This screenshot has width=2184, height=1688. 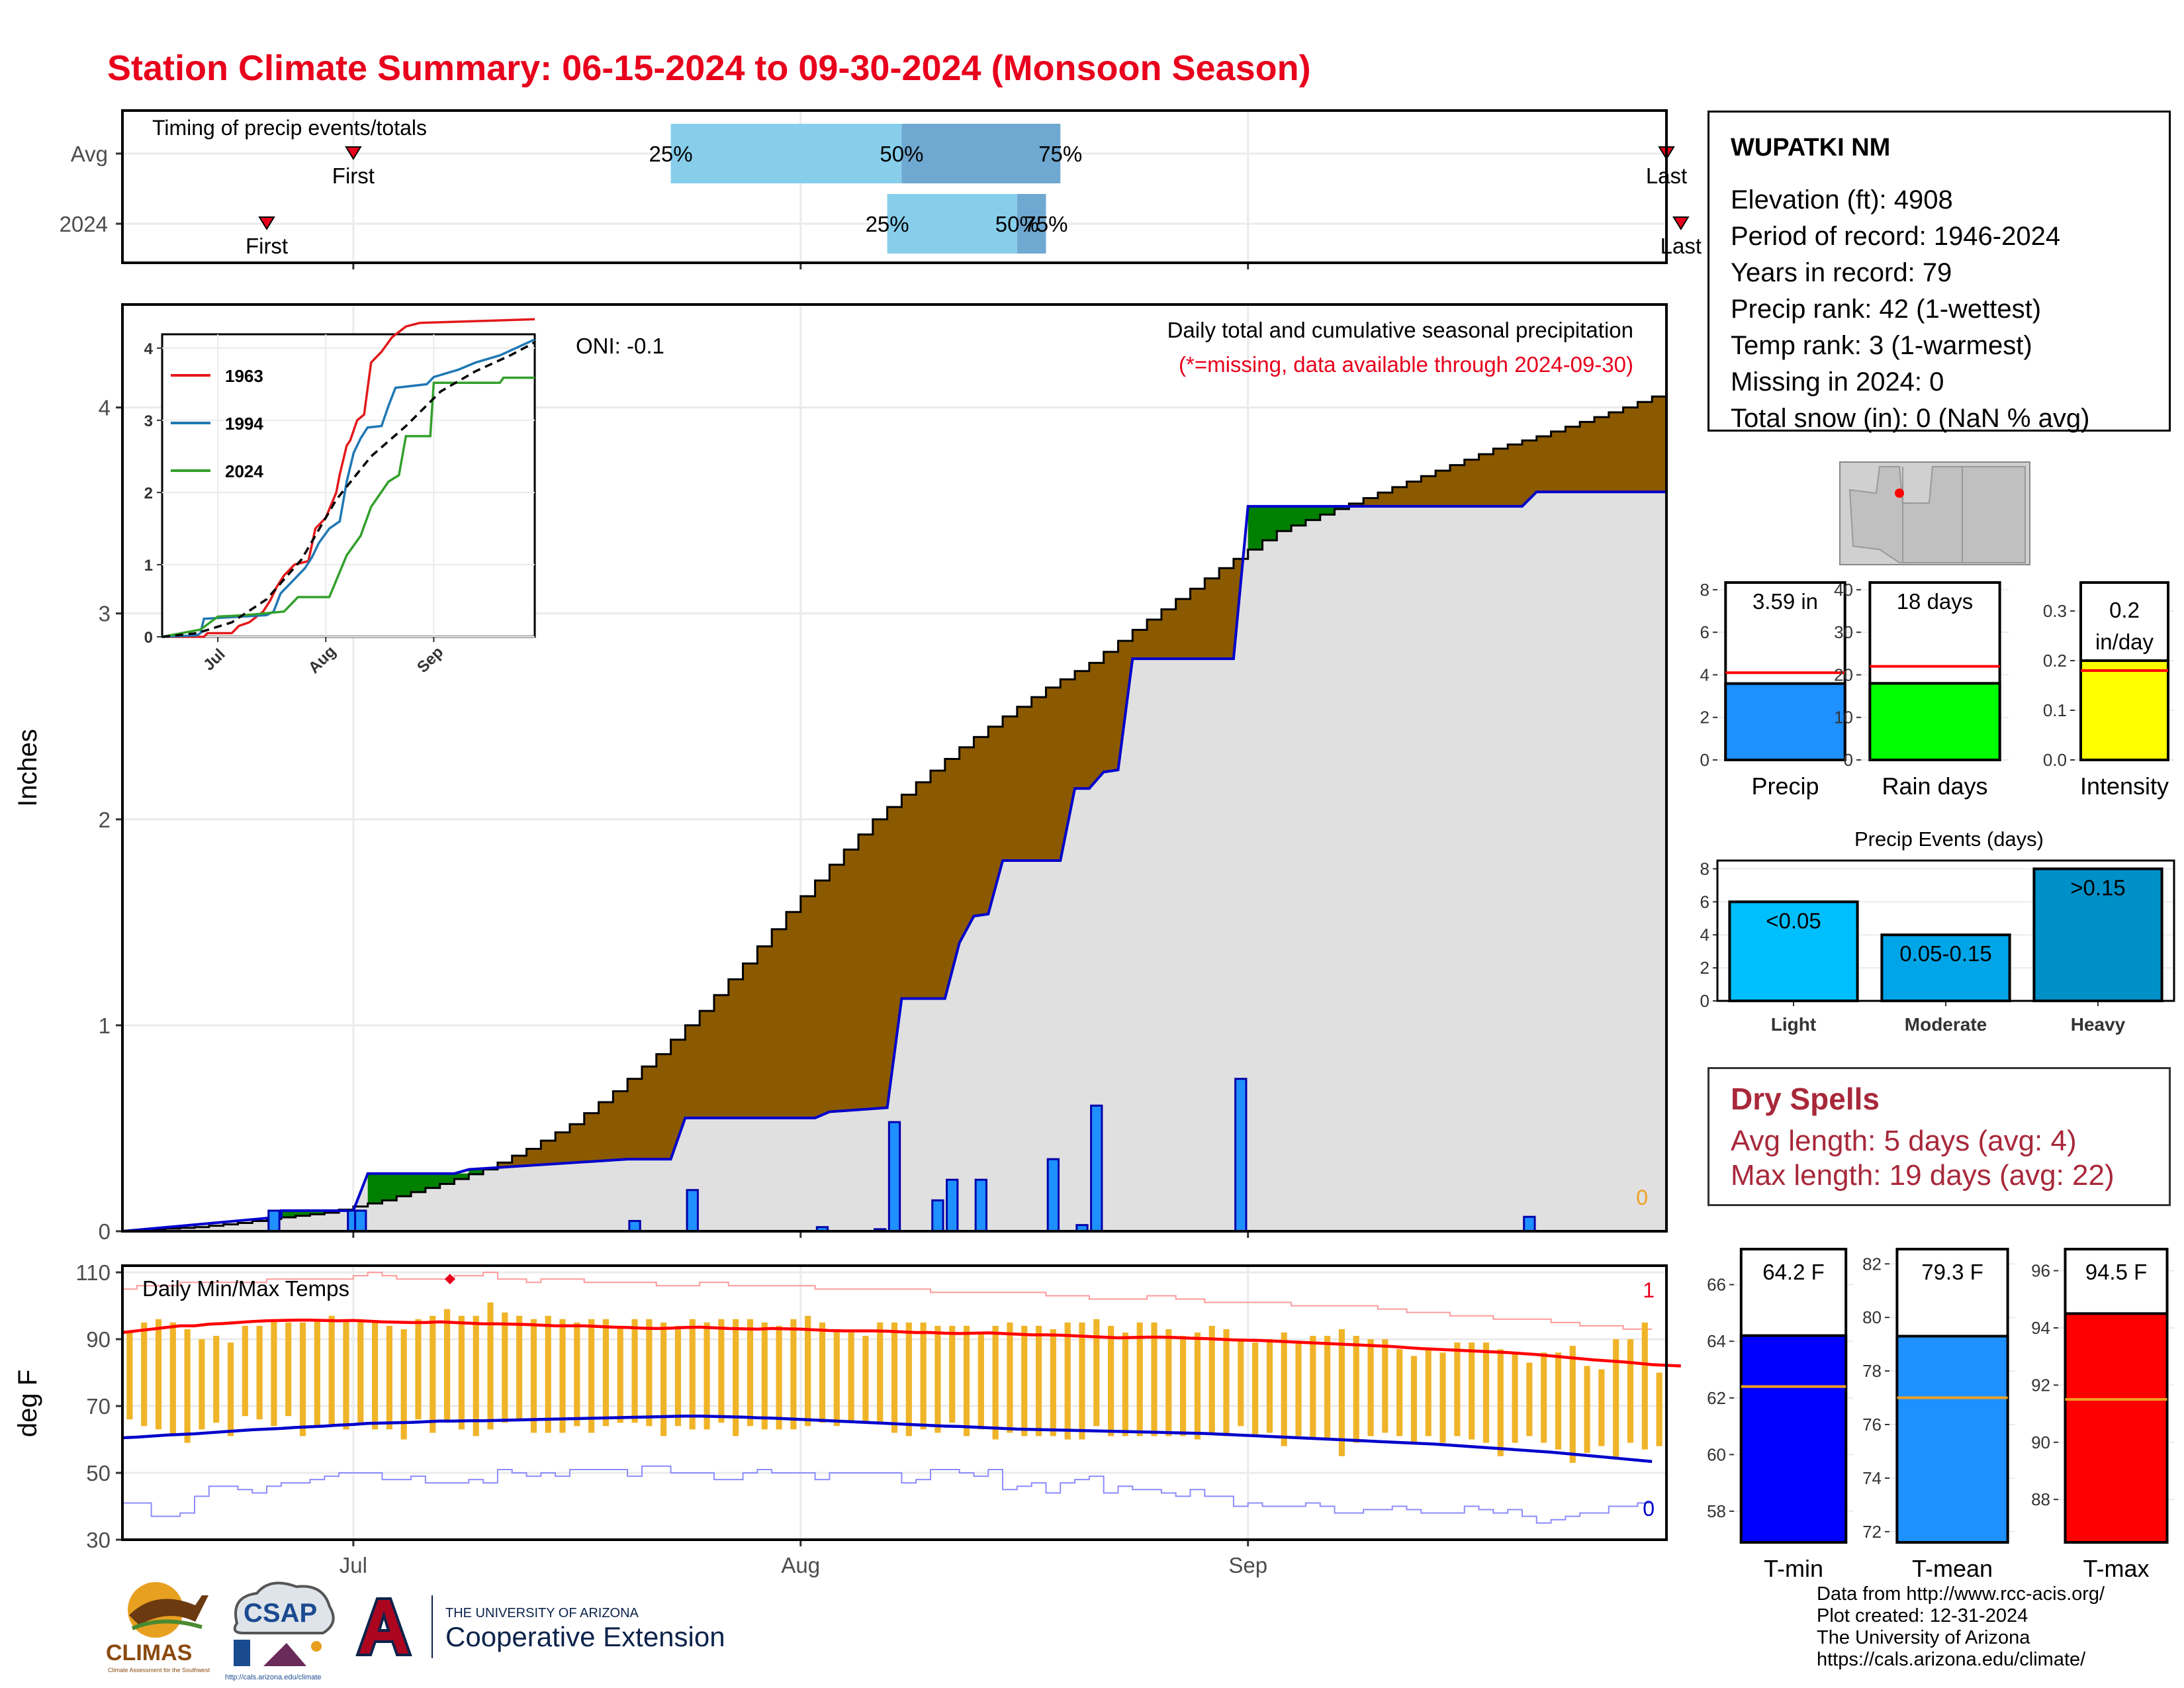 What do you see at coordinates (93, 1272) in the screenshot?
I see `temp-y-tick-label: 110` at bounding box center [93, 1272].